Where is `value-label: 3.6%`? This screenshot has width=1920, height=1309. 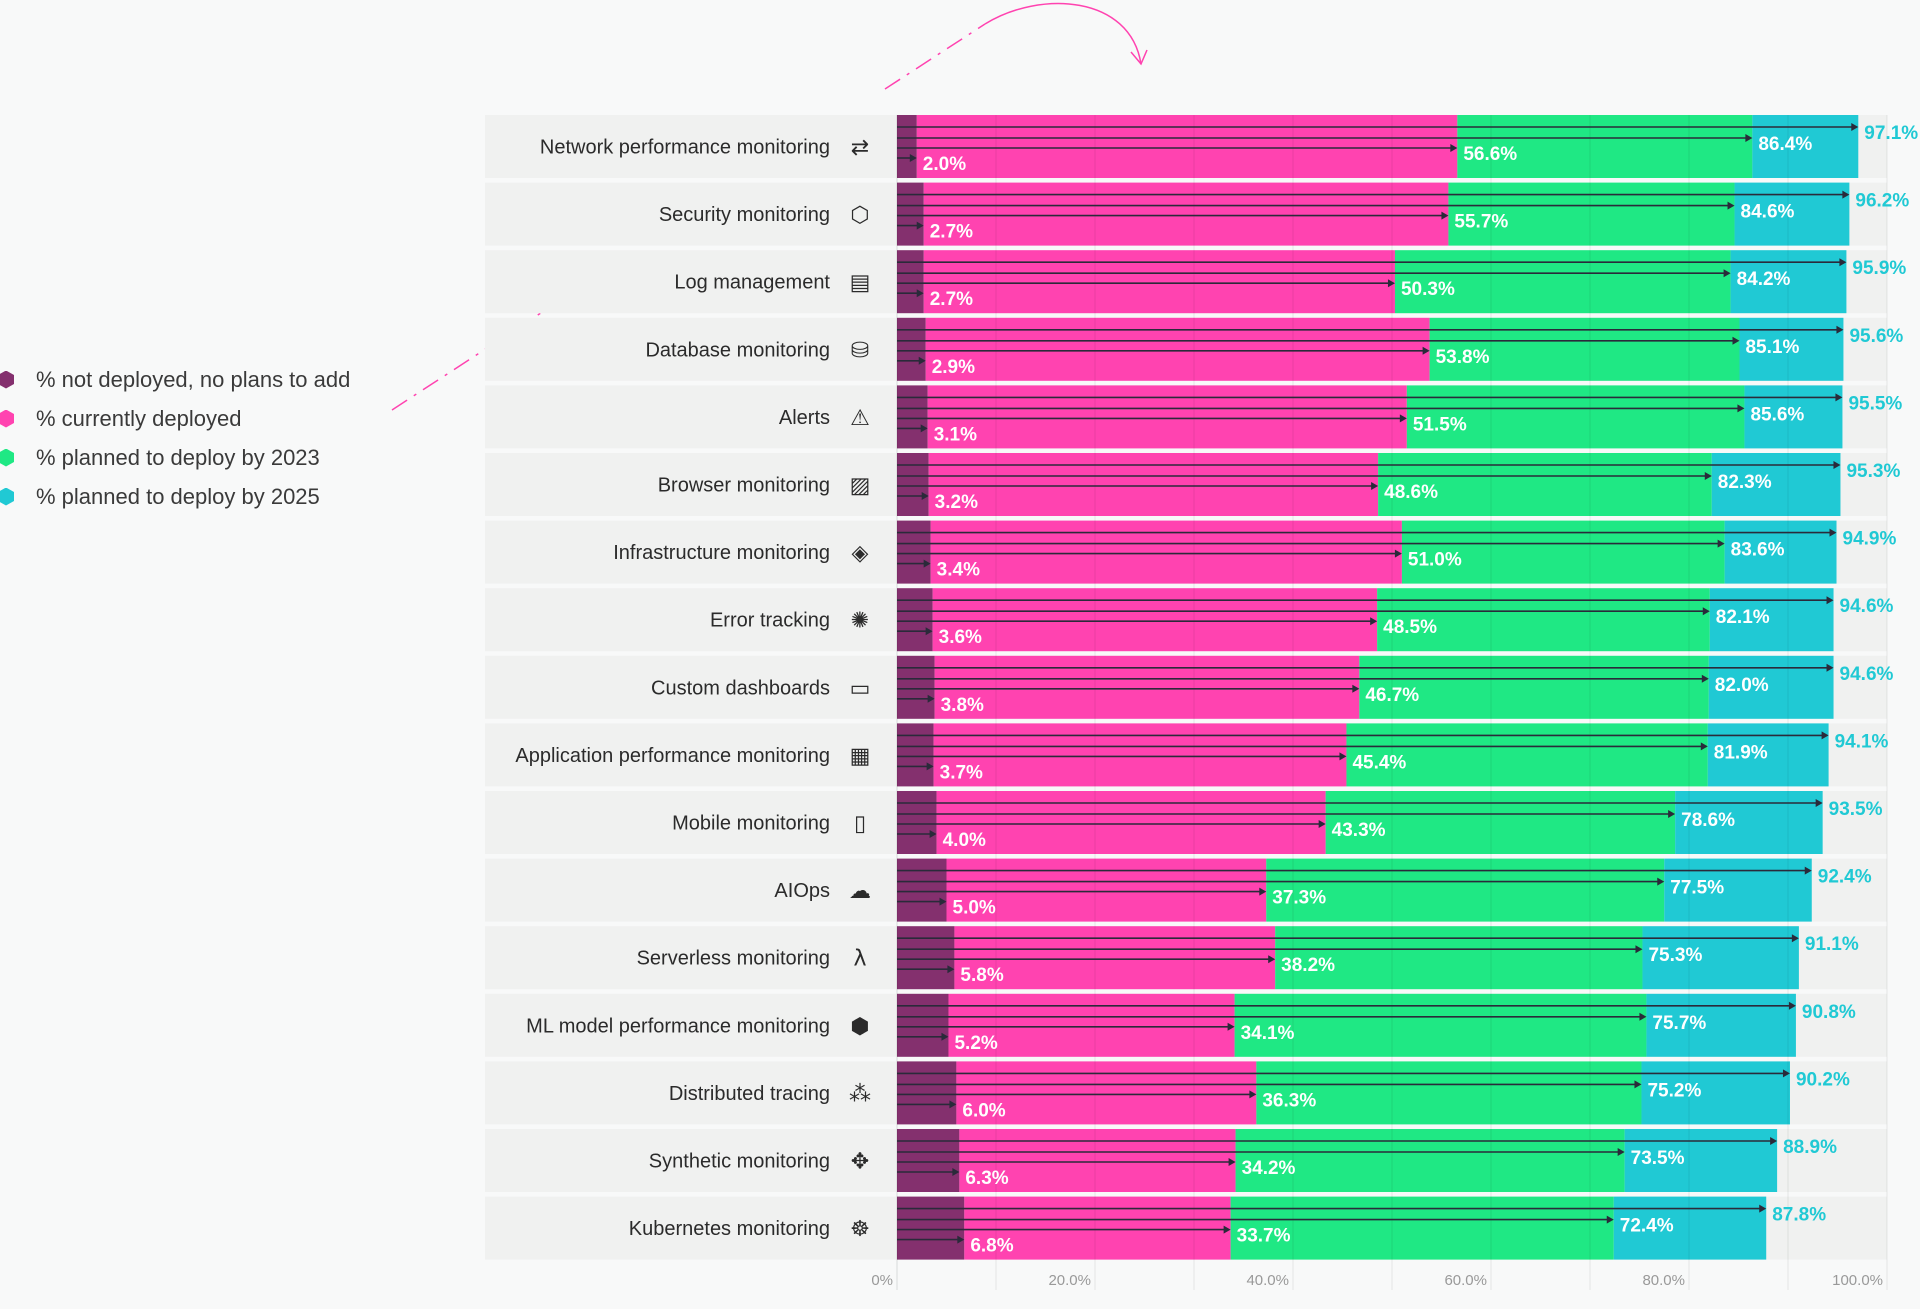
value-label: 3.6% is located at coordinates (960, 637).